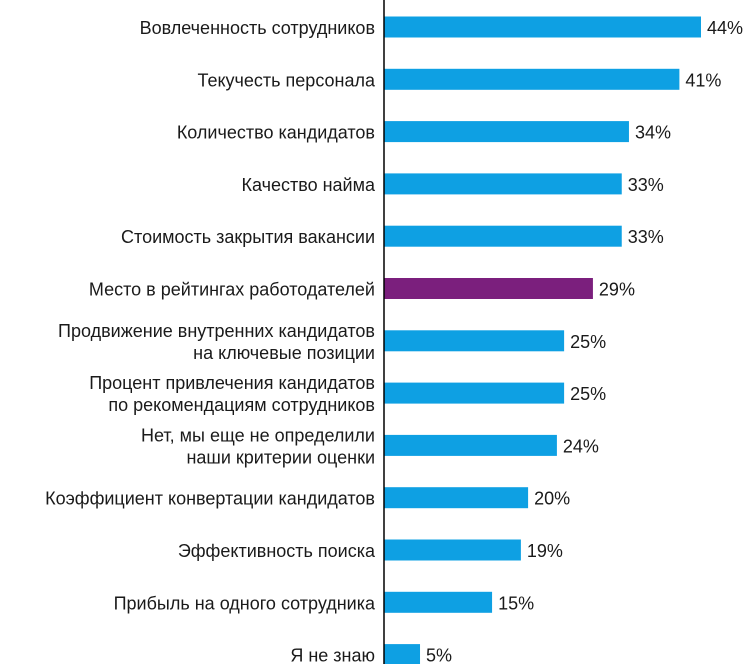 This screenshot has width=746, height=664. Describe the element at coordinates (284, 353) in the screenshot. I see `category-label-line: на ключевые позиции` at that location.